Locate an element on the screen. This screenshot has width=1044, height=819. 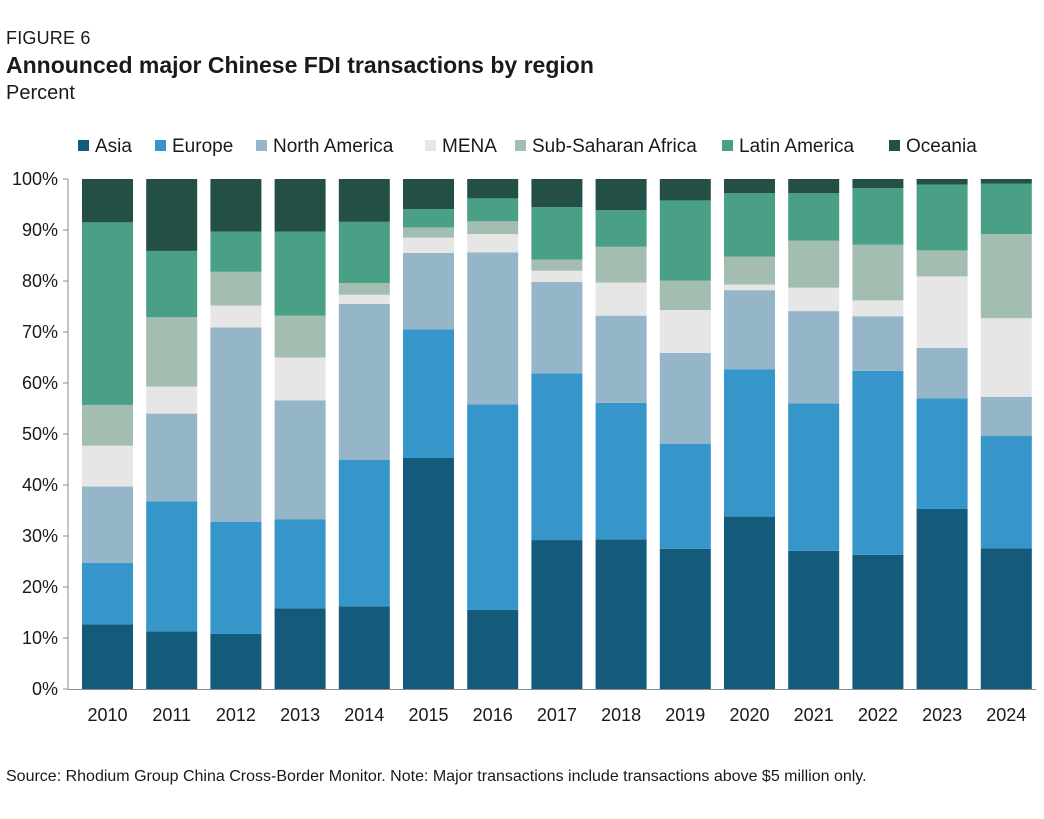
bar-stack-2010 is located at coordinates (107, 434).